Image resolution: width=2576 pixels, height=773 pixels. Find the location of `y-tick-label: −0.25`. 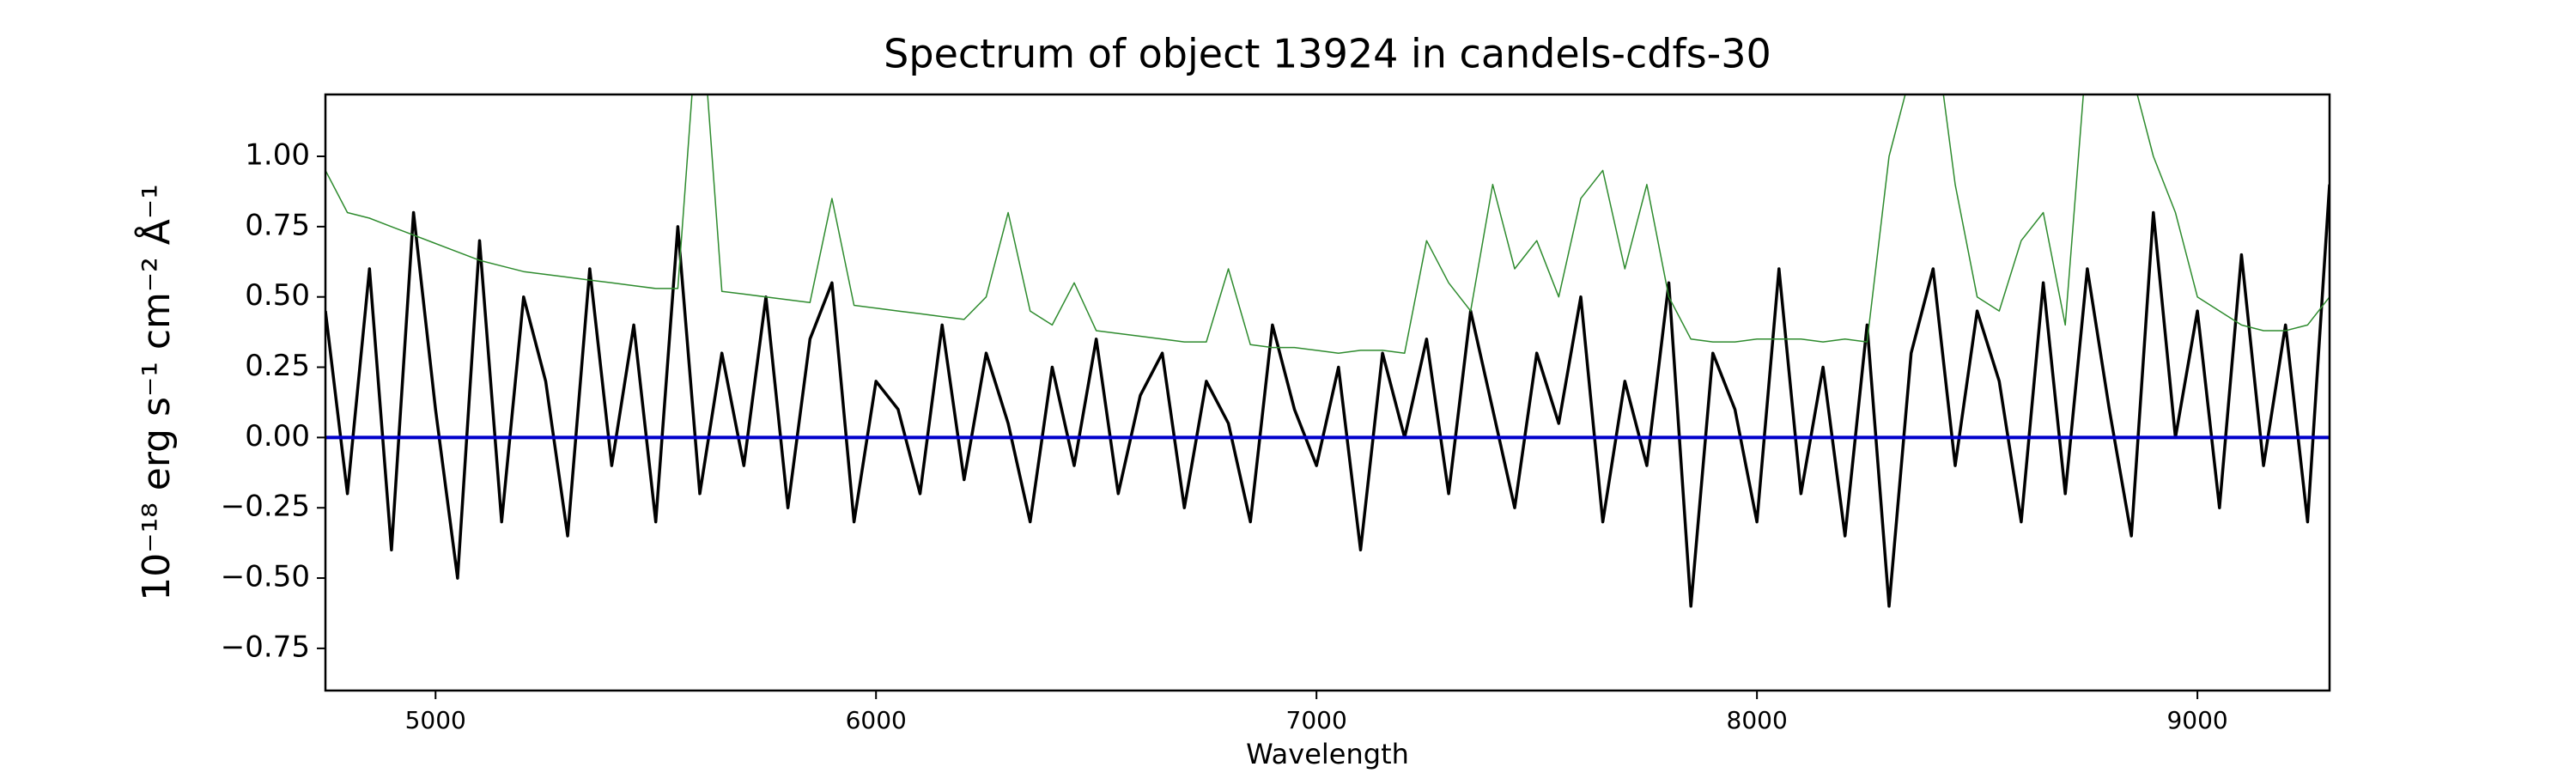

y-tick-label: −0.25 is located at coordinates (265, 507).